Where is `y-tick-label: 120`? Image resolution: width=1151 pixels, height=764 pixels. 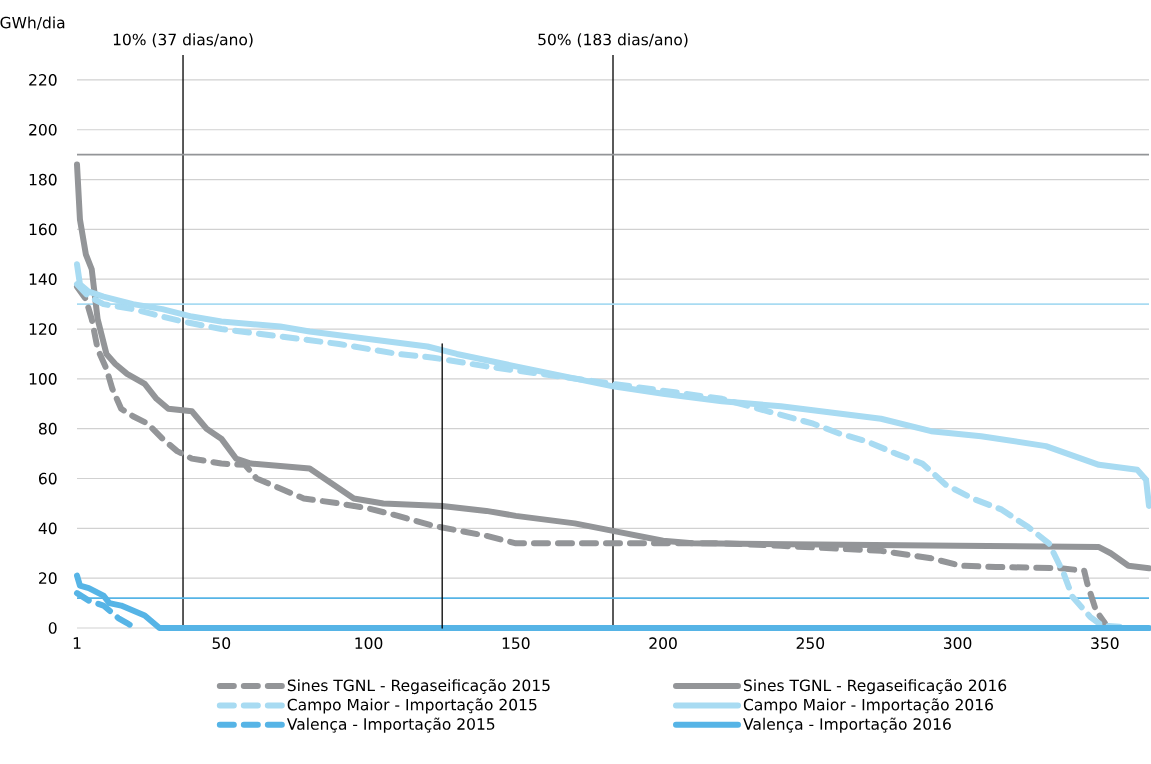 y-tick-label: 120 is located at coordinates (43, 329).